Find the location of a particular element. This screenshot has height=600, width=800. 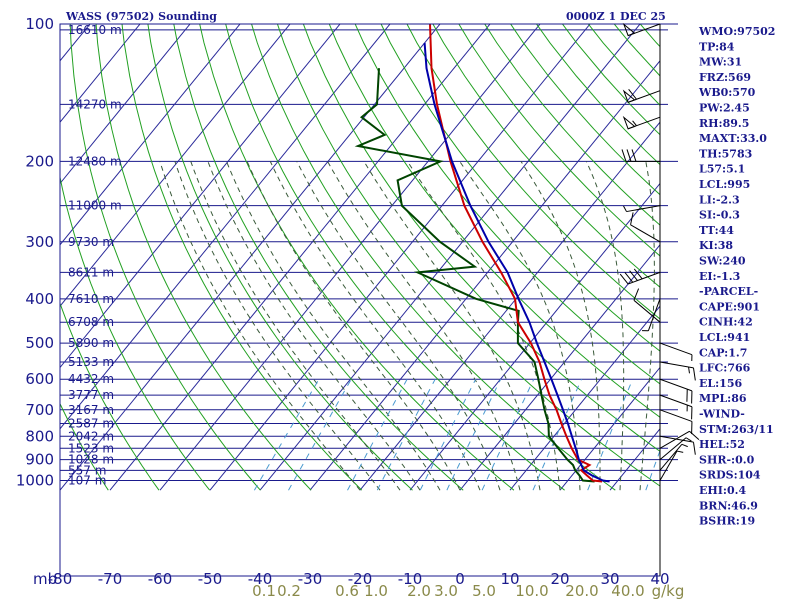

index-value: LFC:766 is located at coordinates (725, 368).